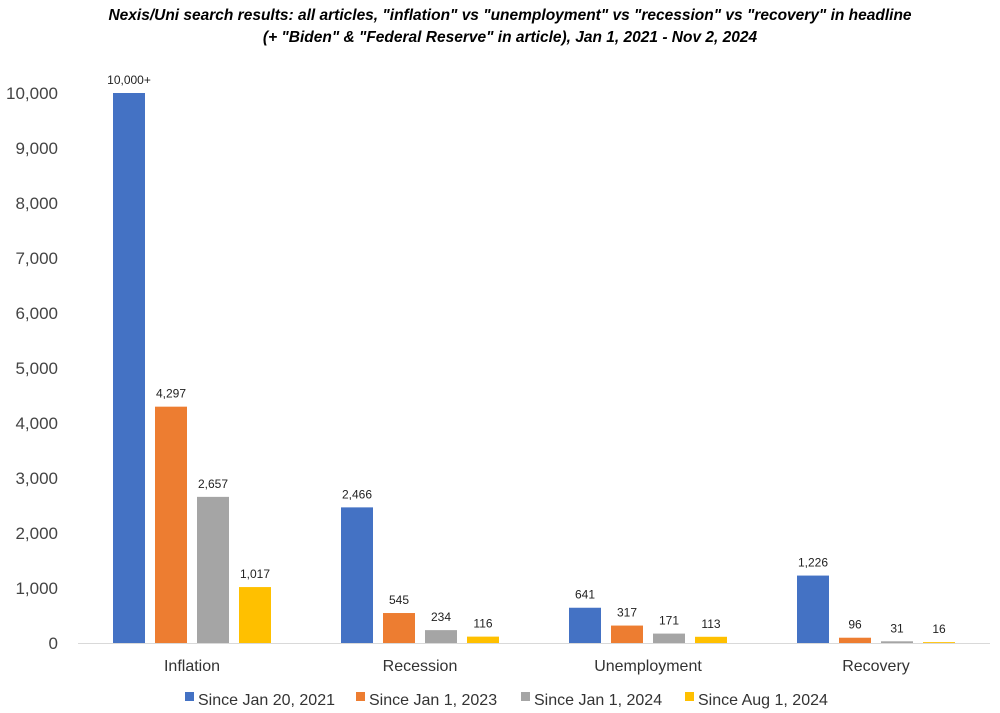 The width and height of the screenshot is (1000, 713). What do you see at coordinates (36, 313) in the screenshot?
I see `y-tick-label: 6,000` at bounding box center [36, 313].